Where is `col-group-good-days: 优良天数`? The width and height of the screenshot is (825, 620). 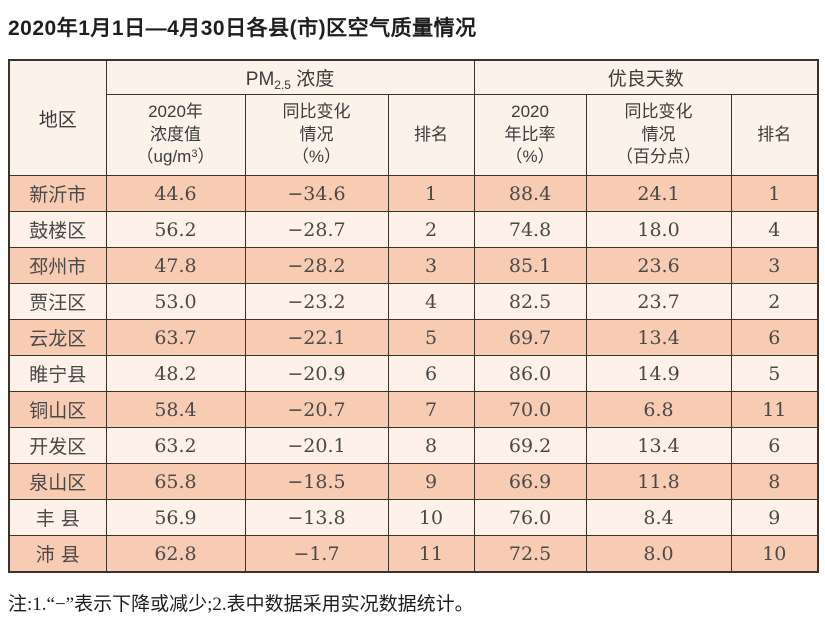
col-group-good-days: 优良天数 is located at coordinates (646, 77).